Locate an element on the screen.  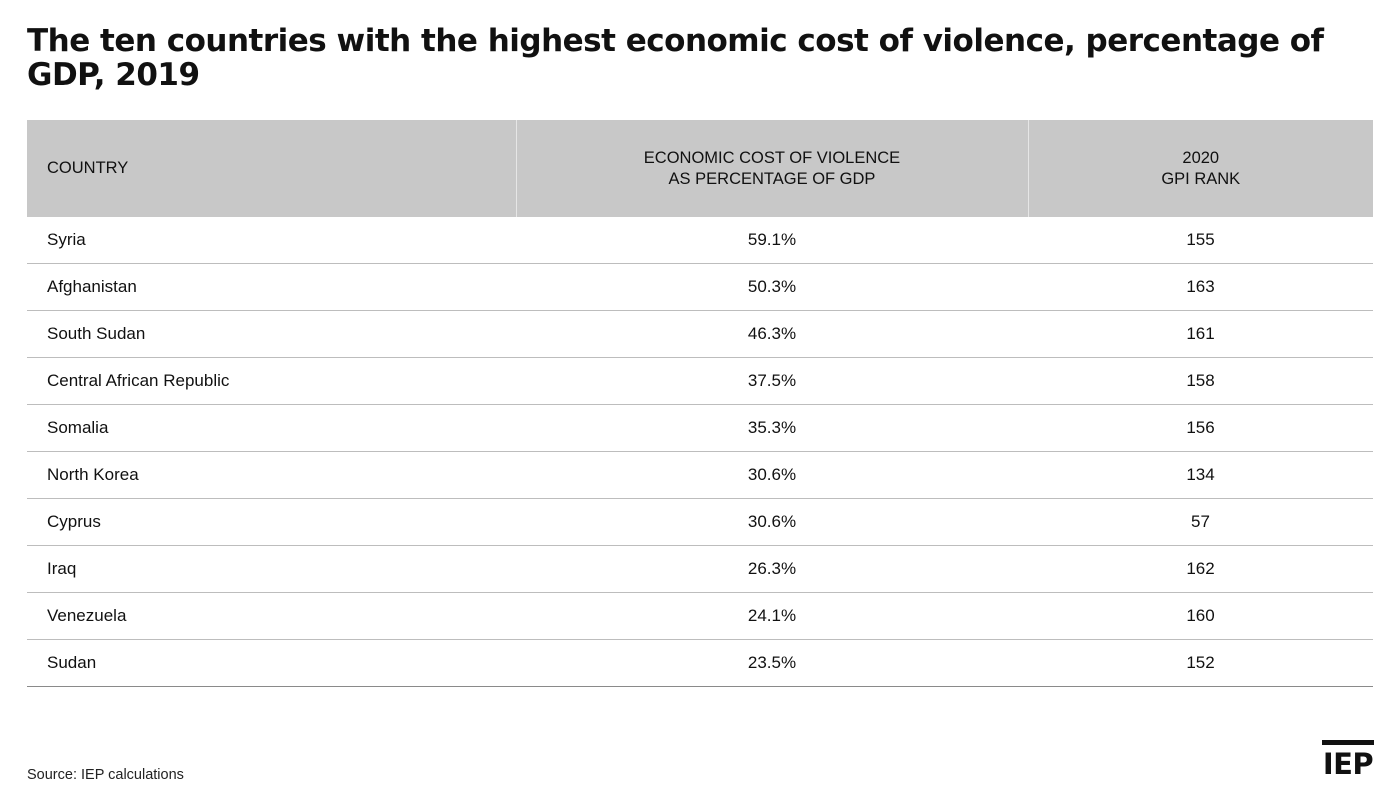
table-row: Central African Republic 37.5% 158 is located at coordinates (700, 381).